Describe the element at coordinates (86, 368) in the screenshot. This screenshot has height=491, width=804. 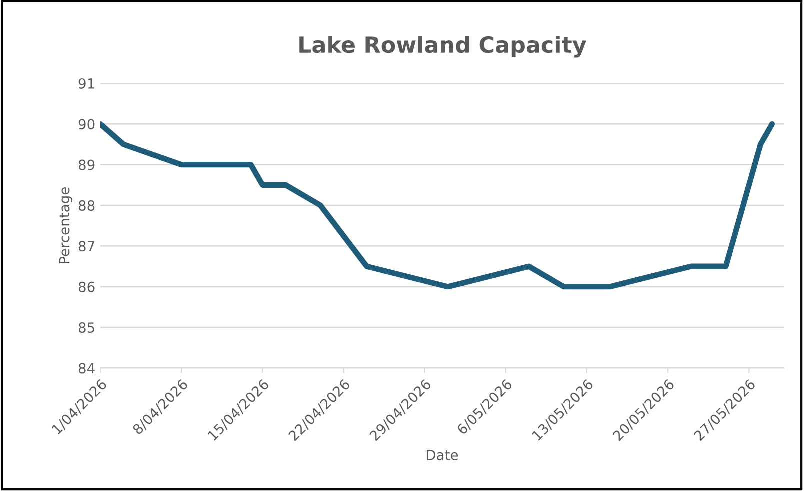
I see `y-tick-label: 84` at that location.